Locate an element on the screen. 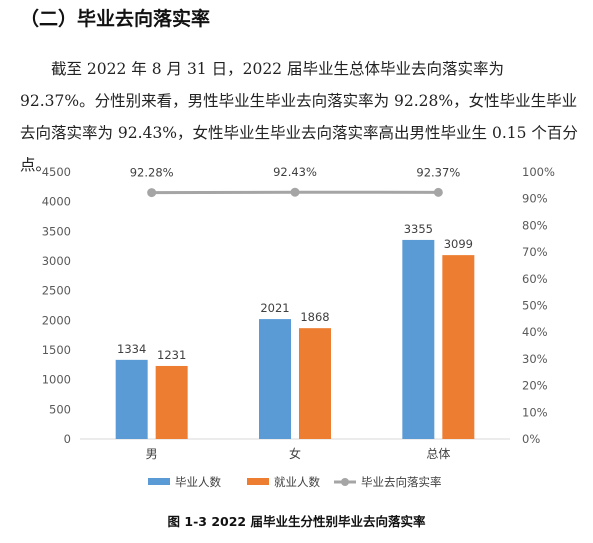 The width and height of the screenshot is (593, 543). bar-value-label: 3355 is located at coordinates (418, 229).